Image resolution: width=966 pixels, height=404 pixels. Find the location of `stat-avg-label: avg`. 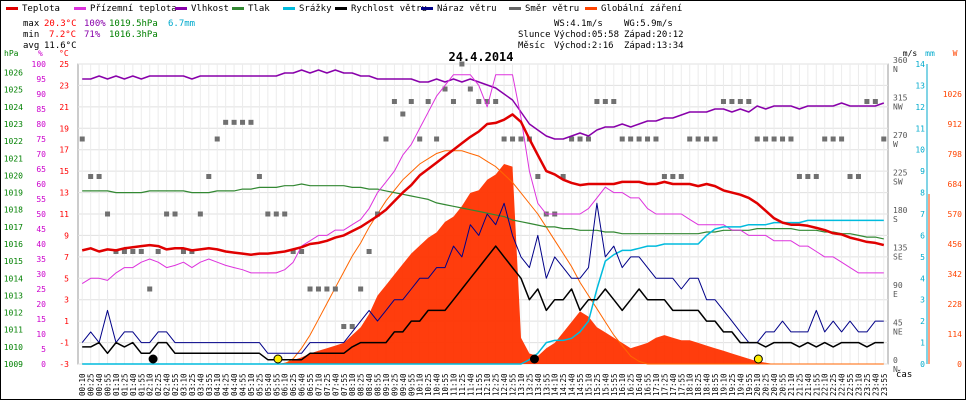

stat-avg-label: avg is located at coordinates (31, 46).